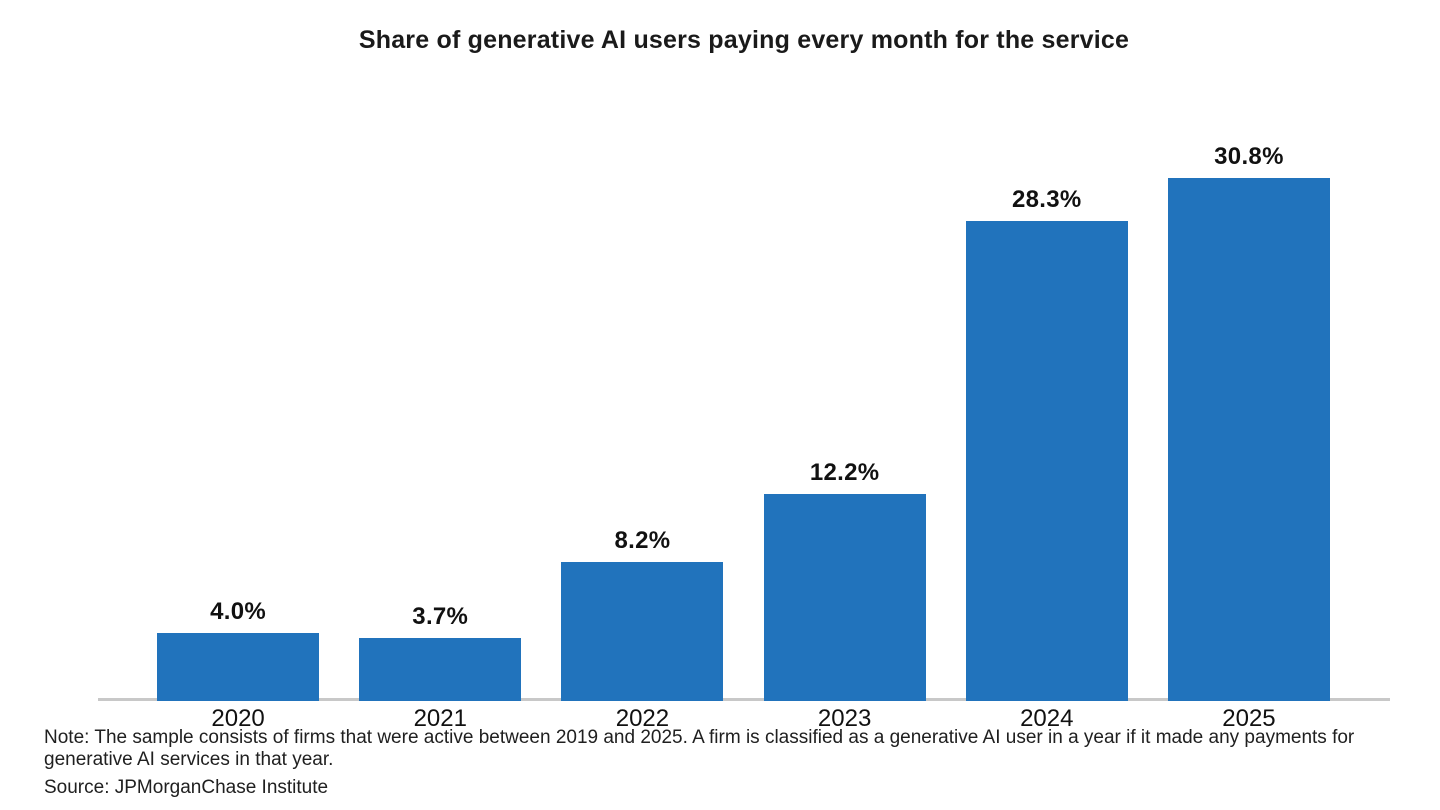  I want to click on bar-value-label: 28.3%, so click(1046, 199).